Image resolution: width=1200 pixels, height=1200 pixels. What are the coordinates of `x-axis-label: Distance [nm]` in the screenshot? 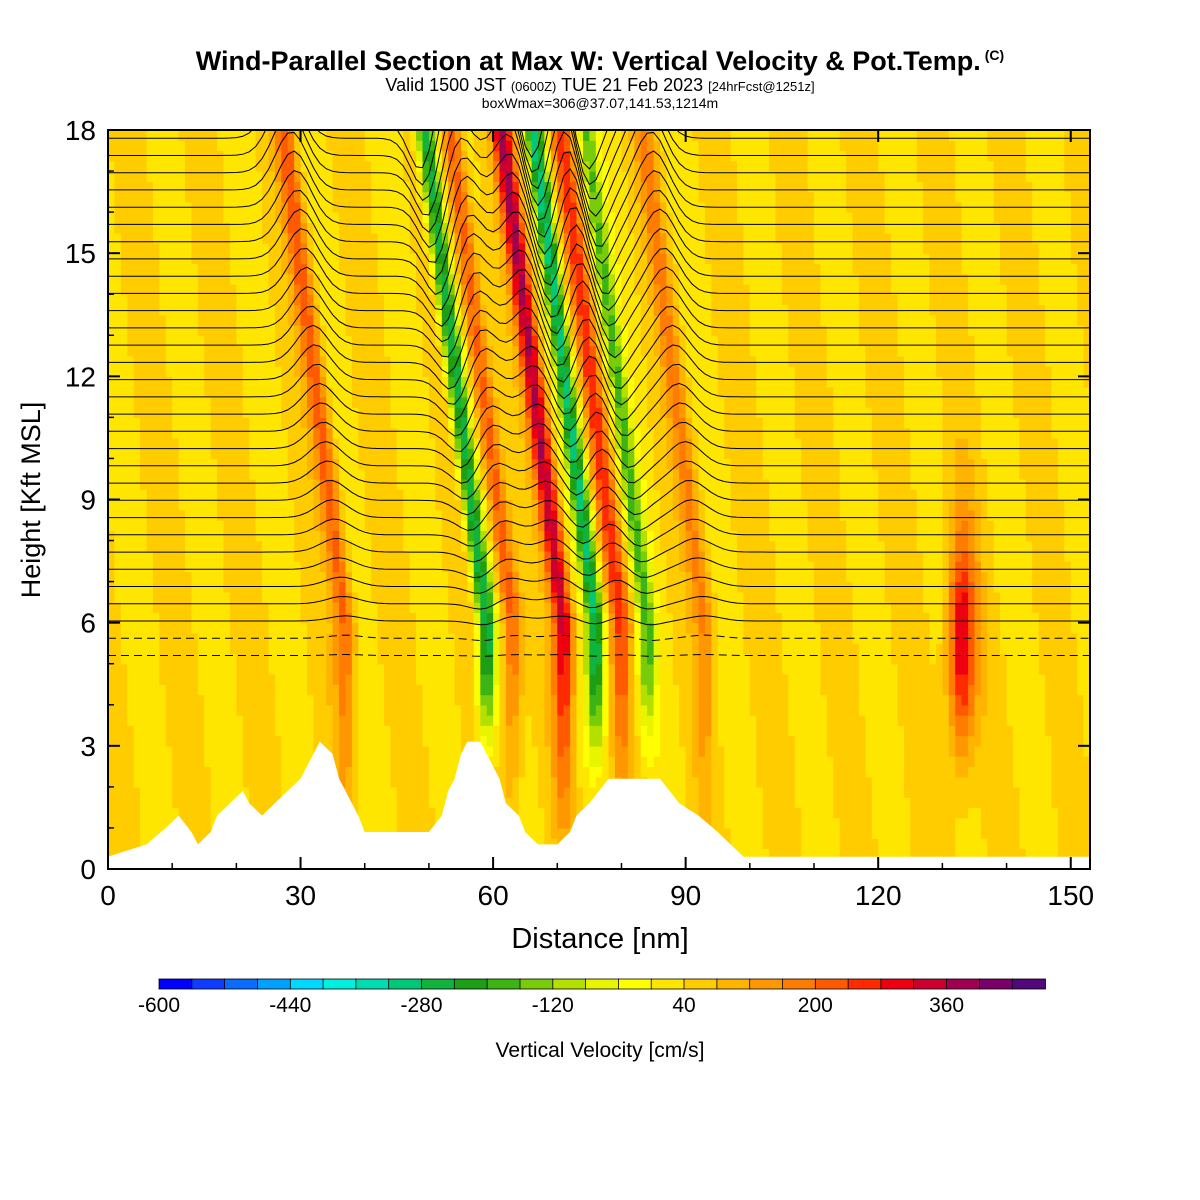 It's located at (599, 939).